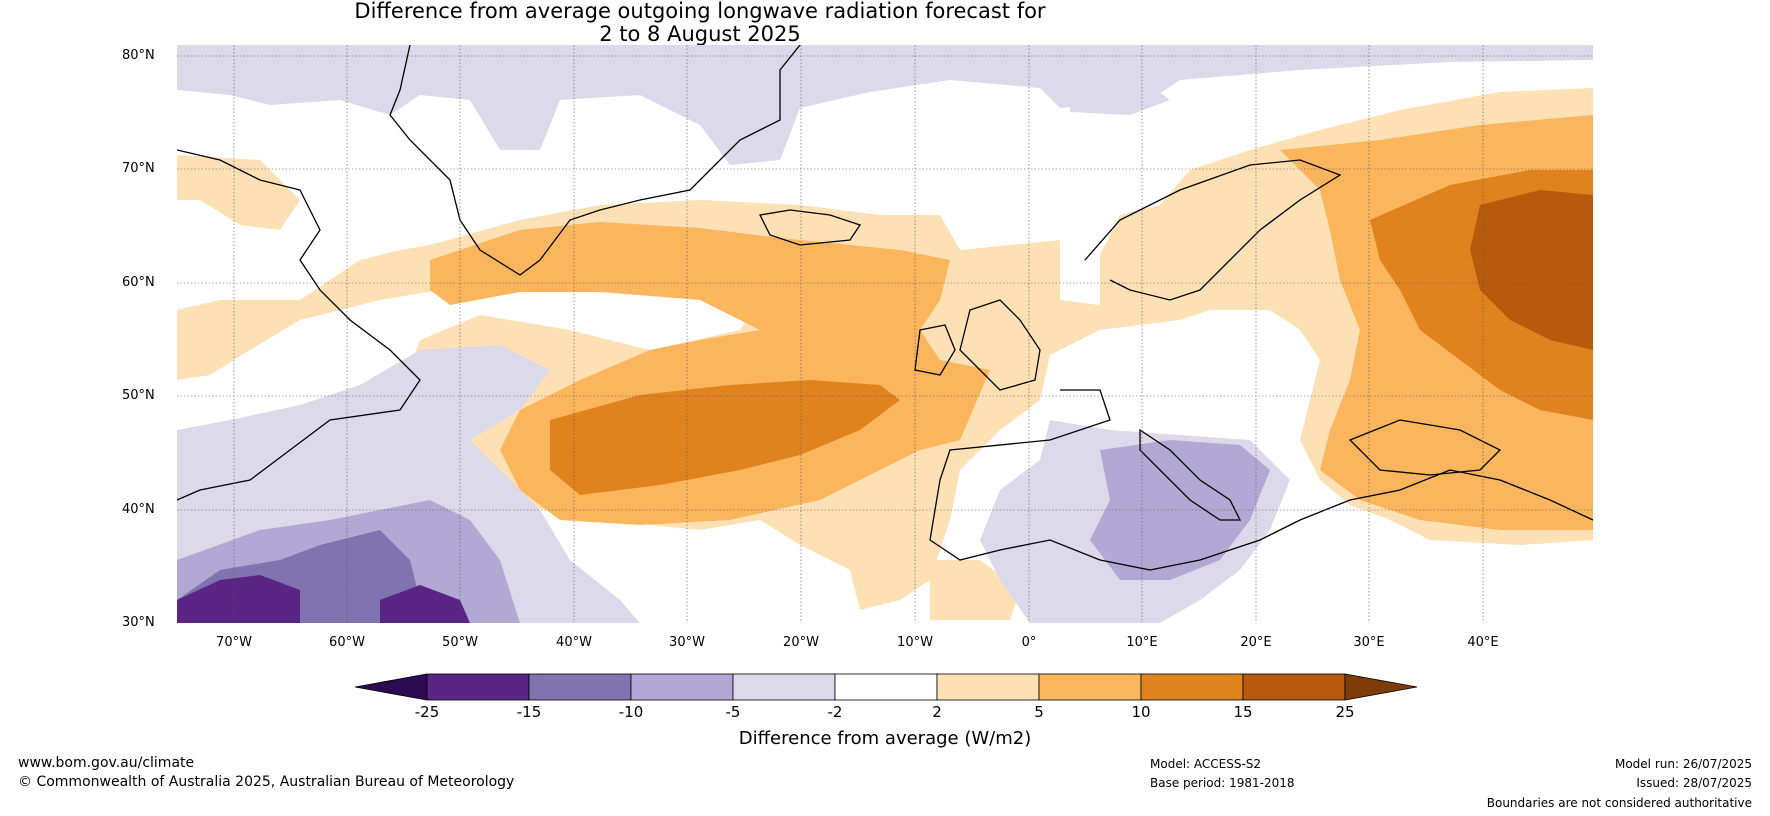 Image resolution: width=1770 pixels, height=816 pixels. What do you see at coordinates (1256, 642) in the screenshot?
I see `lon-tick: 20°E` at bounding box center [1256, 642].